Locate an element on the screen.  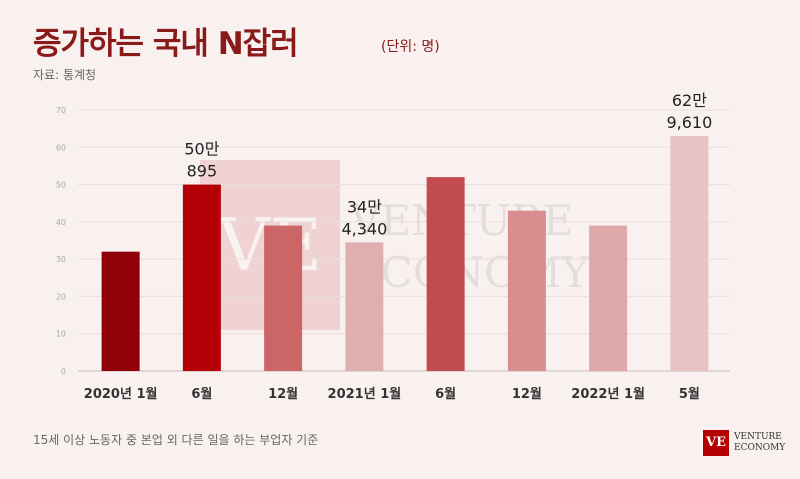
chart-title: 증가하는 국내 N잡러 is located at coordinates (166, 44).